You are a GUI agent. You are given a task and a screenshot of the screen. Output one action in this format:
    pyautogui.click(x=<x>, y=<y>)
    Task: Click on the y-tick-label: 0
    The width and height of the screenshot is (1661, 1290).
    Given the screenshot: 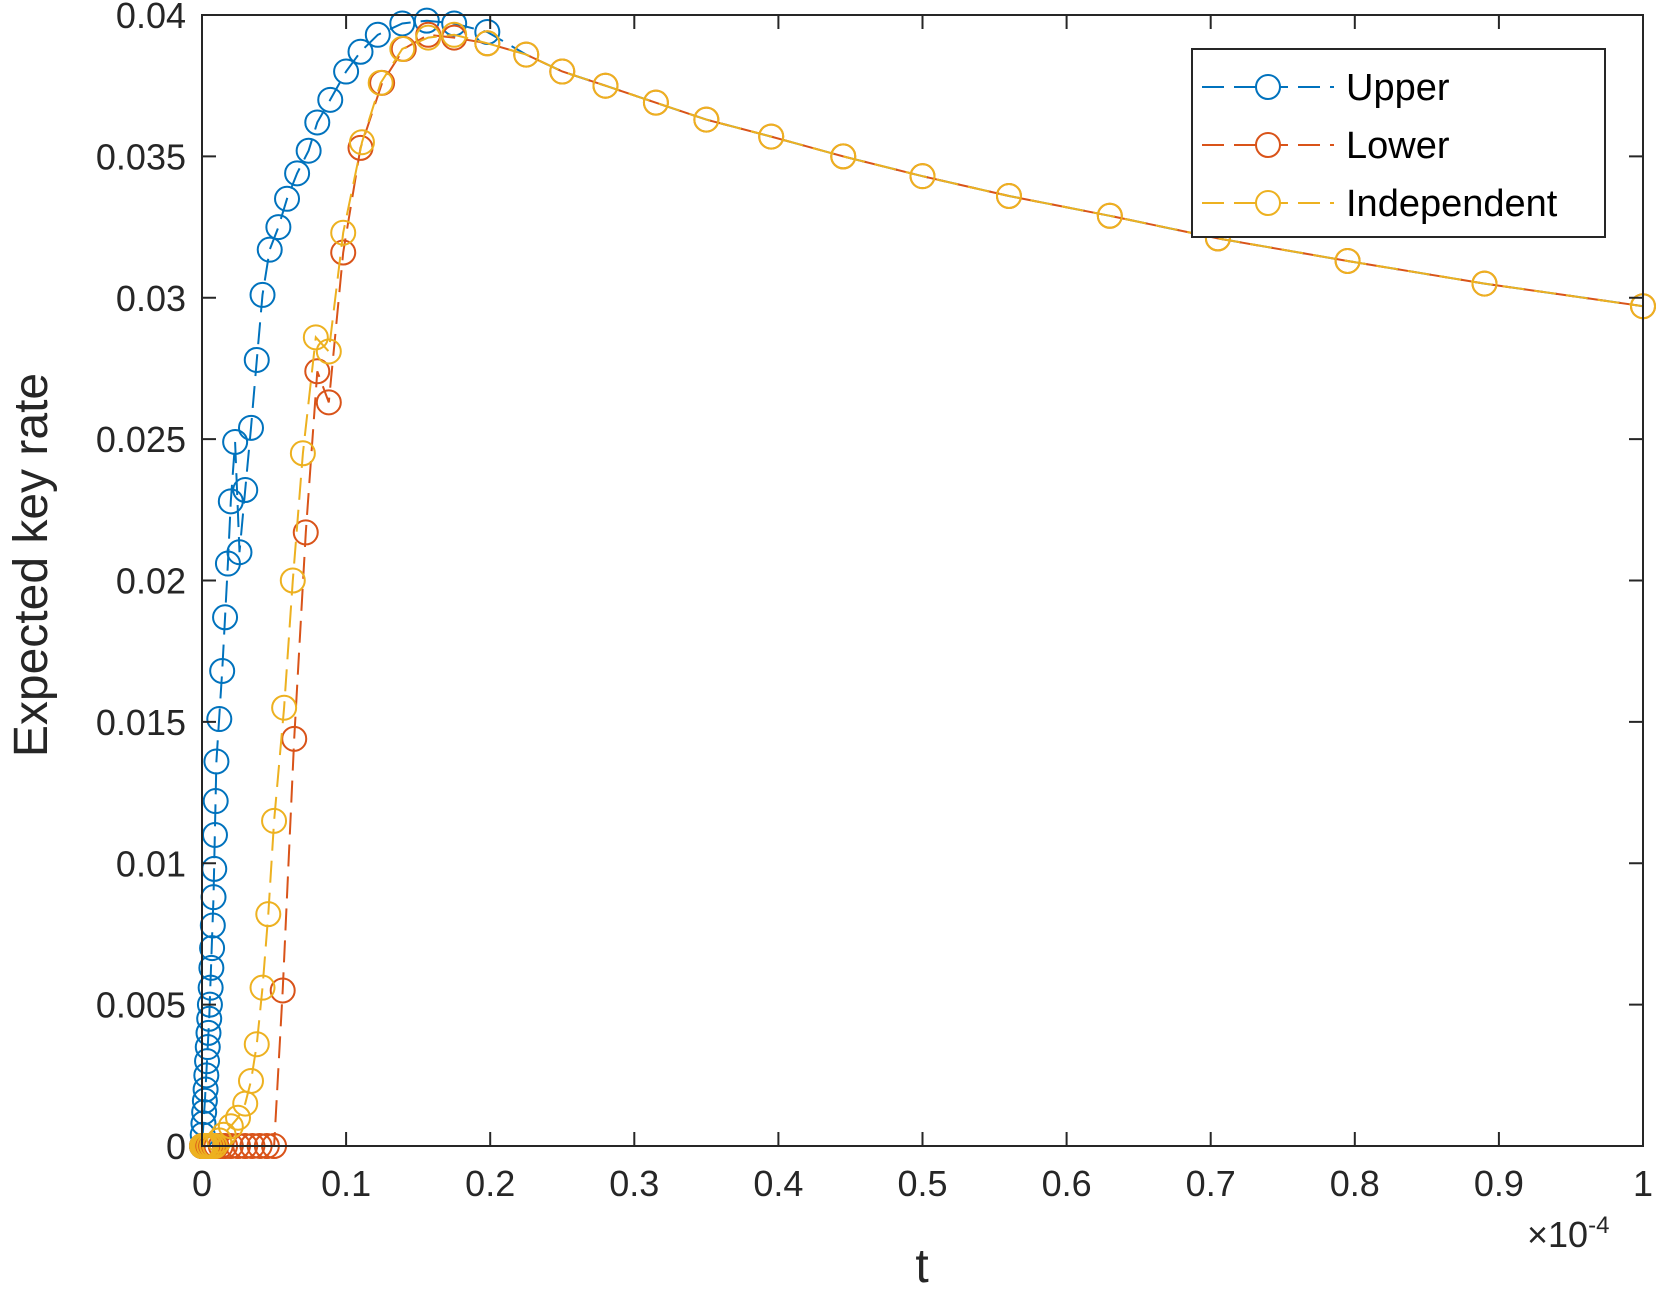 What is the action you would take?
    pyautogui.click(x=176, y=1146)
    